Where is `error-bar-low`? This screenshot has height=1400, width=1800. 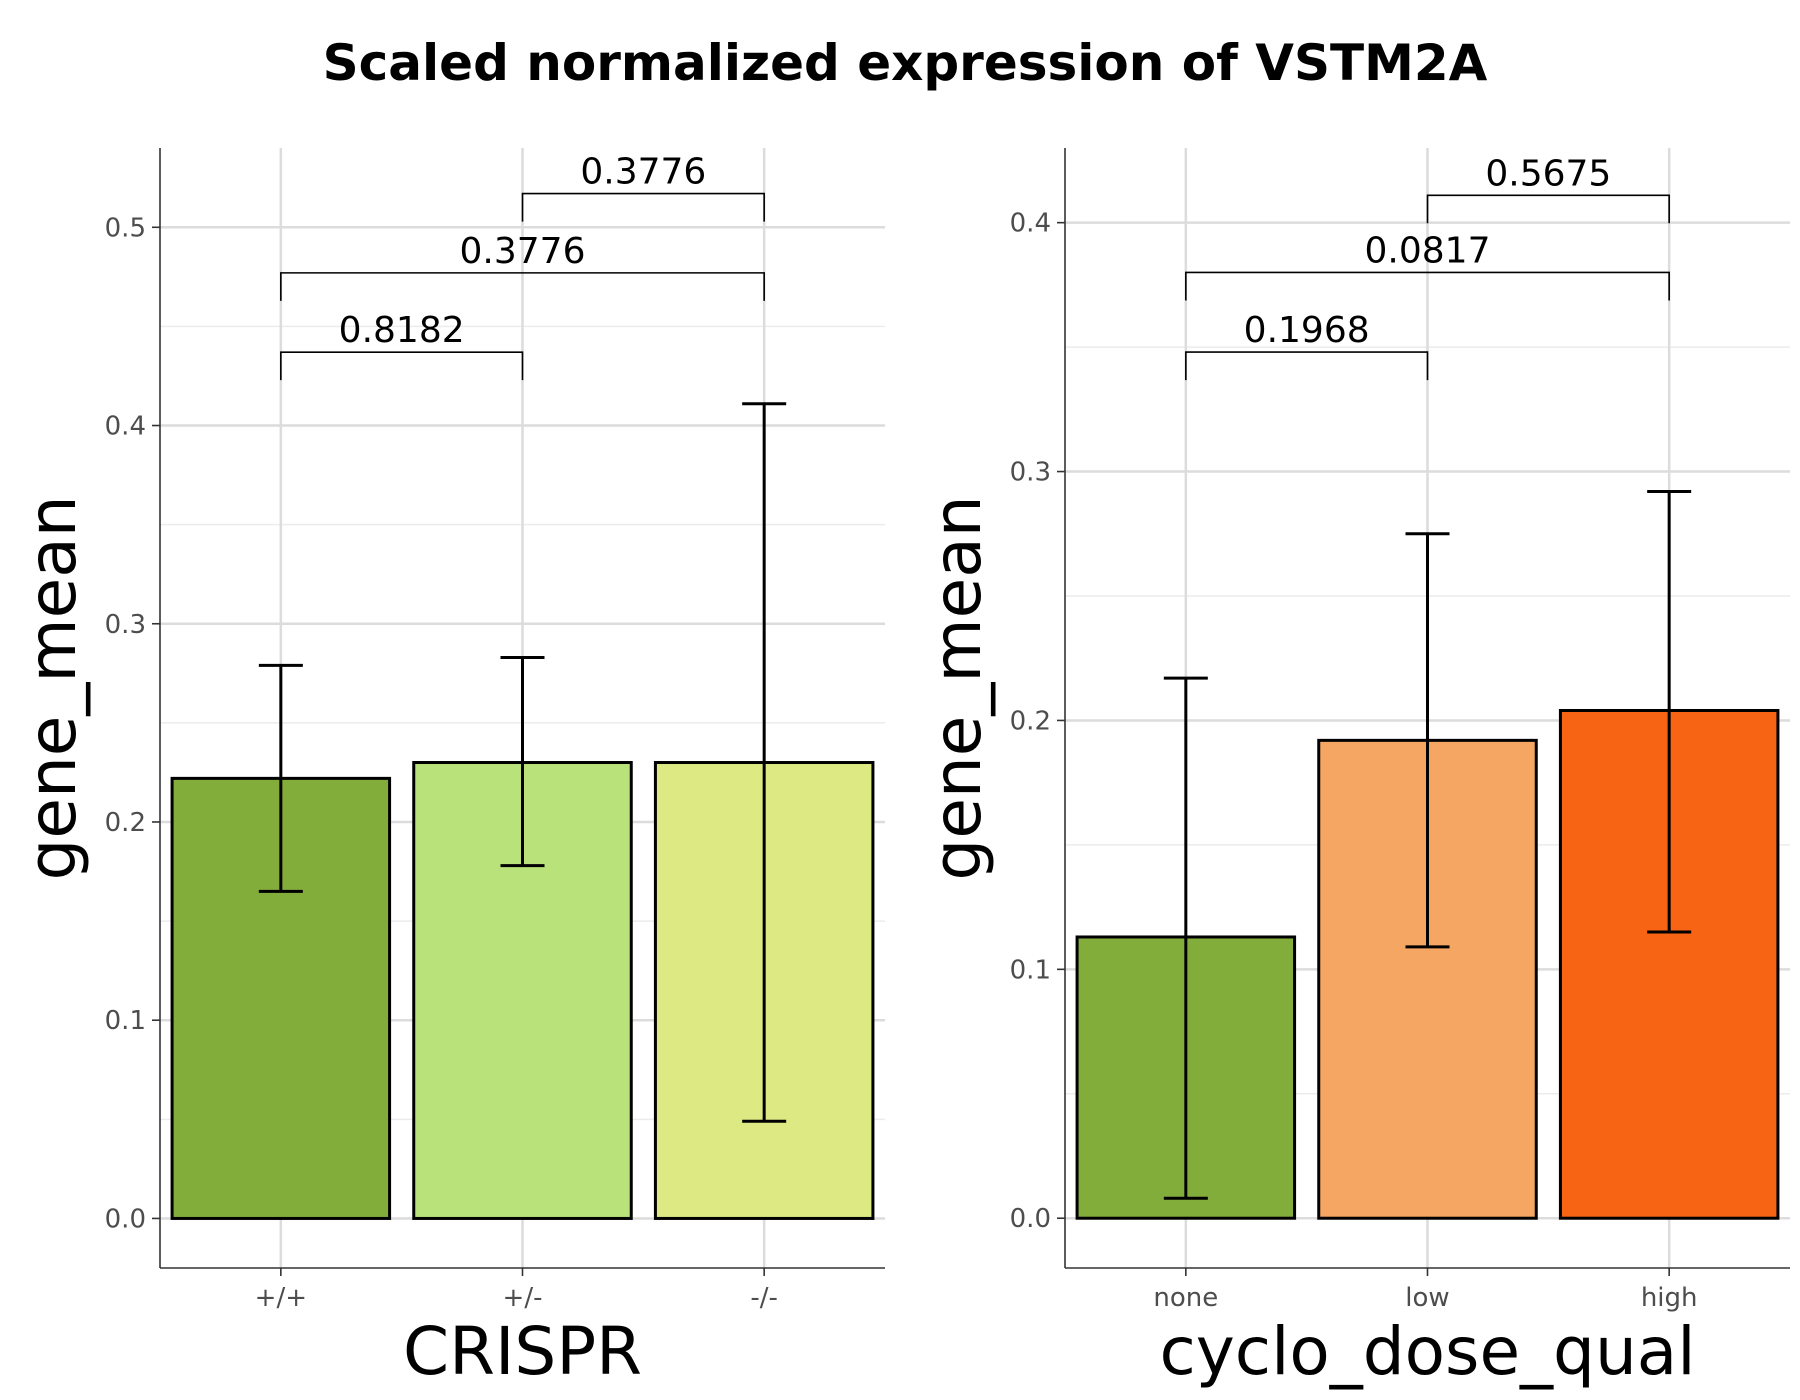
error-bar-low is located at coordinates (1427, 740).